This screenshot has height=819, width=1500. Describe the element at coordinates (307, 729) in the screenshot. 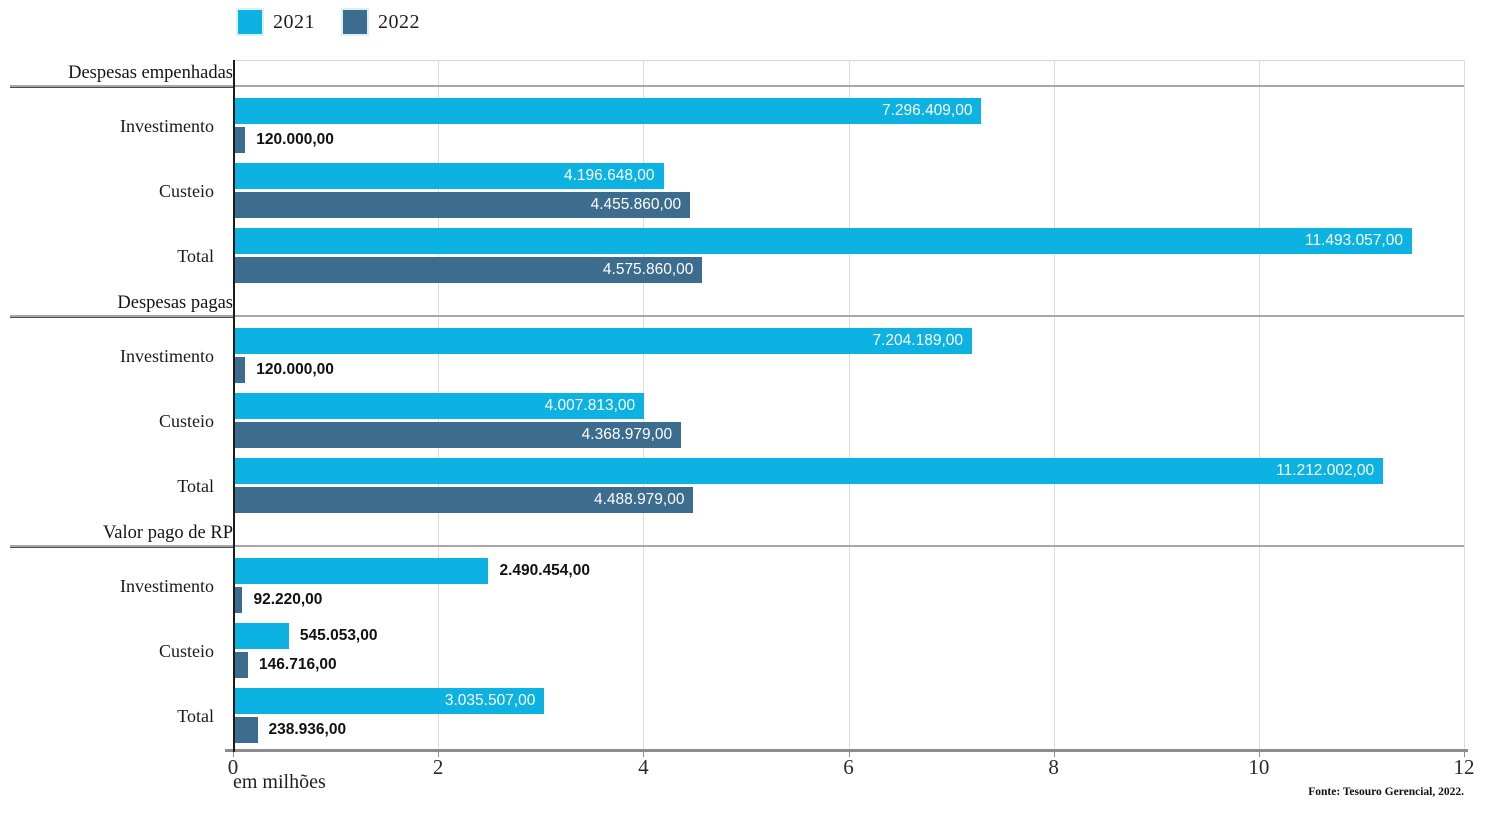

I see `bar-value-label: 238.936,00` at that location.